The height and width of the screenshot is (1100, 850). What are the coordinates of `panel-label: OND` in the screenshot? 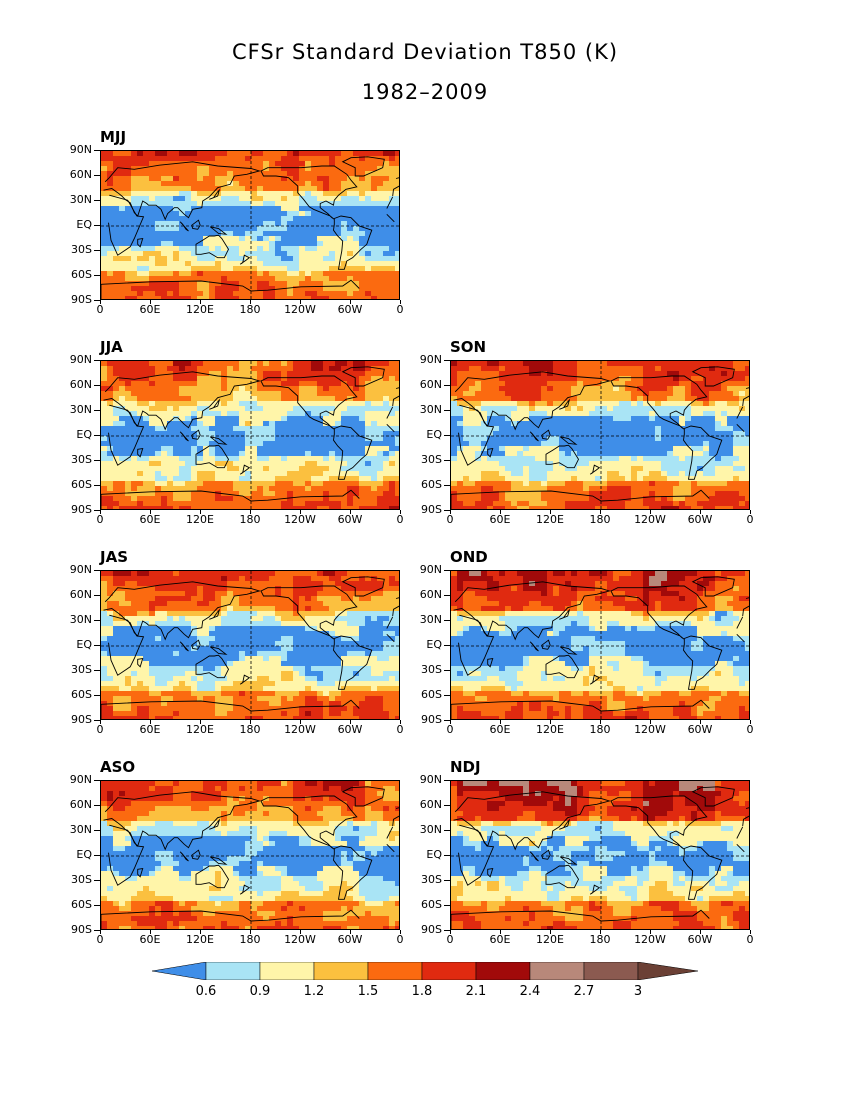 It's located at (469, 557).